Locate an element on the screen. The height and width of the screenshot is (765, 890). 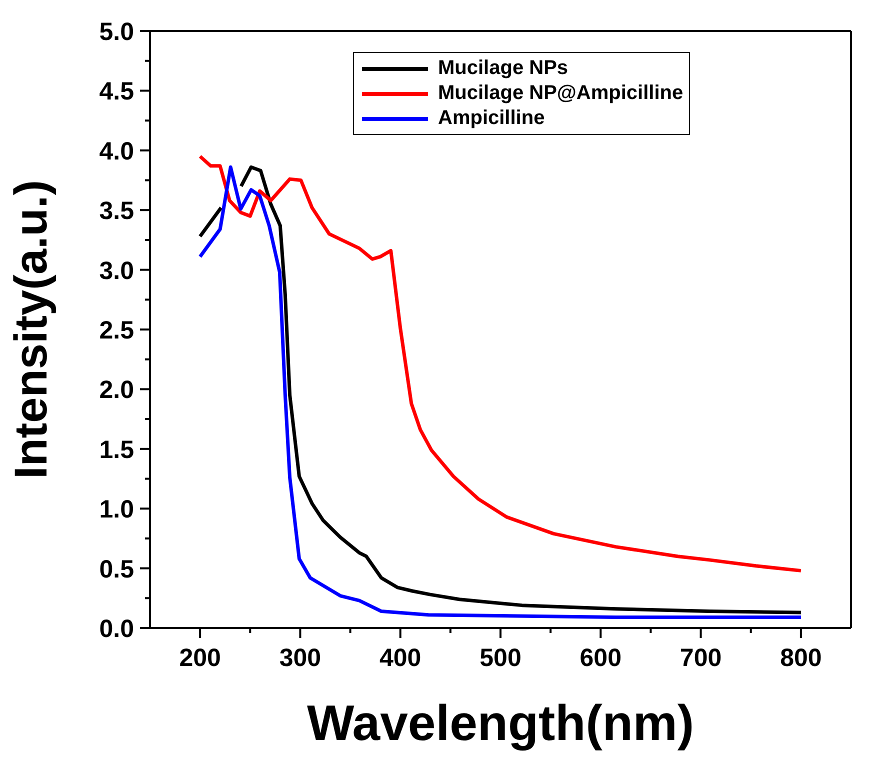
x-tick-label: 300 is located at coordinates (300, 658).